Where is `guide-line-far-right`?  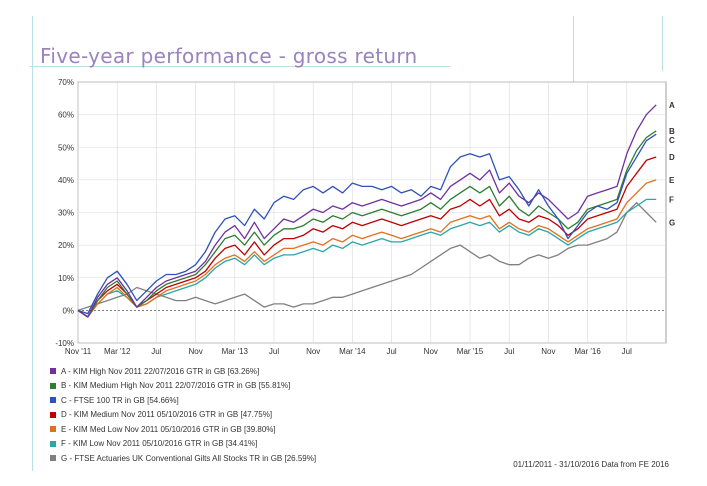
guide-line-far-right is located at coordinates (662, 43).